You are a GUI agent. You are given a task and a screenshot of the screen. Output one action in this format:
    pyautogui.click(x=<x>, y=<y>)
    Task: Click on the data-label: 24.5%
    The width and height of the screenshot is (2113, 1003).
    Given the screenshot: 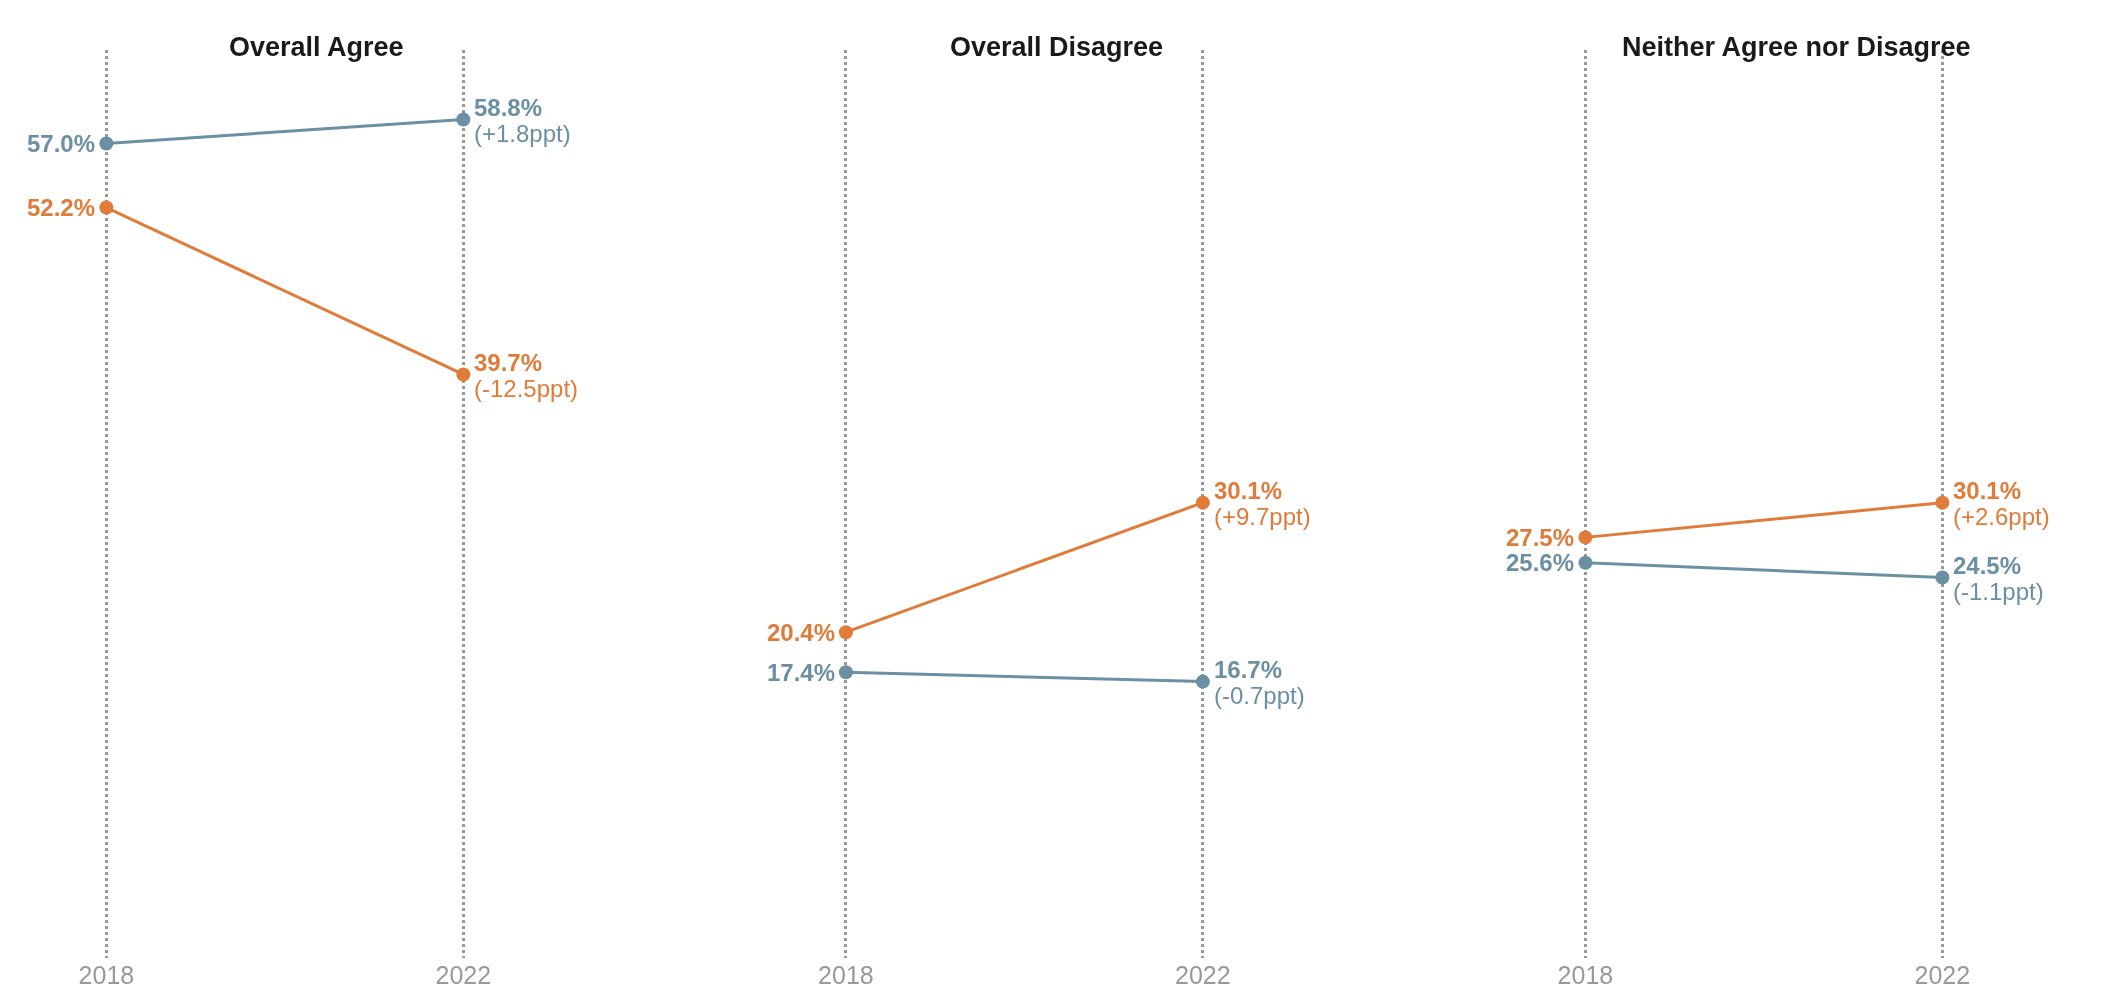 What is the action you would take?
    pyautogui.click(x=1987, y=565)
    